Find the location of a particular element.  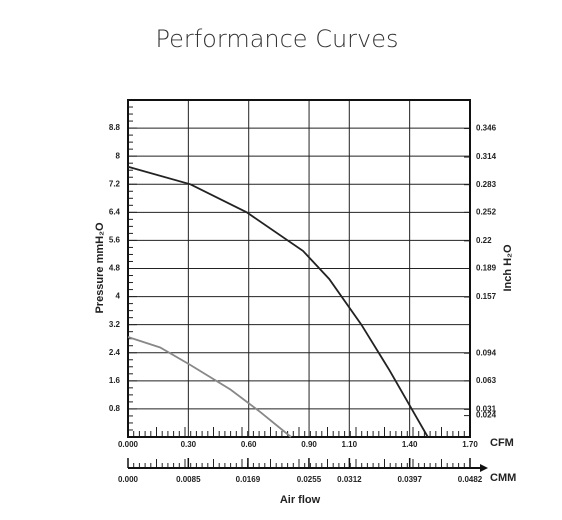

x2-tick-label: 0.0312 is located at coordinates (349, 479).